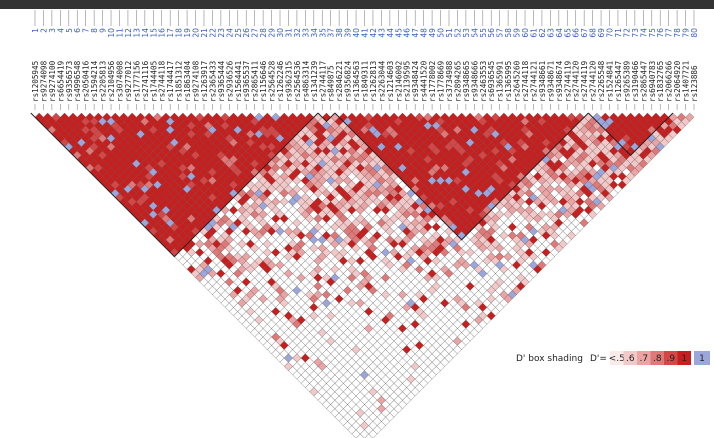  What do you see at coordinates (212, 33) in the screenshot?
I see `snp-index-label: 22` at bounding box center [212, 33].